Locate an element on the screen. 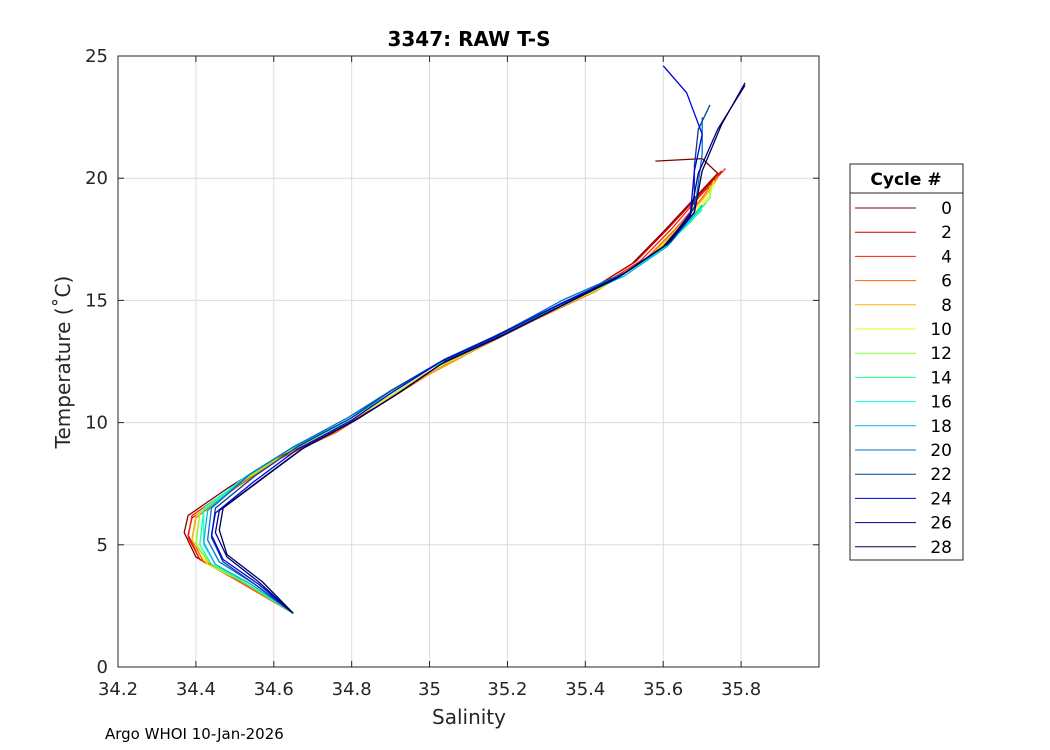 This screenshot has width=1050, height=750. legend-label-cycle-4: 4 is located at coordinates (946, 257).